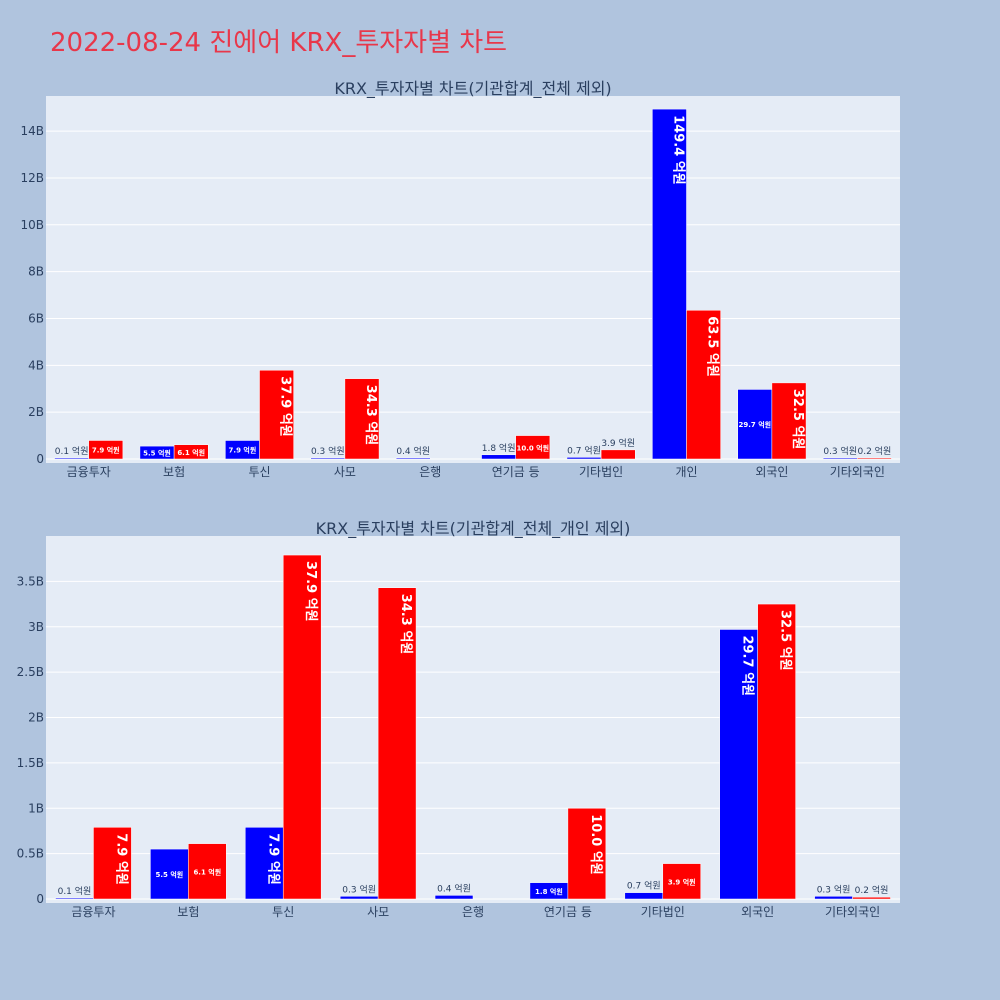  What do you see at coordinates (677, 150) in the screenshot?
I see `data-label: 149.4 억원` at bounding box center [677, 150].